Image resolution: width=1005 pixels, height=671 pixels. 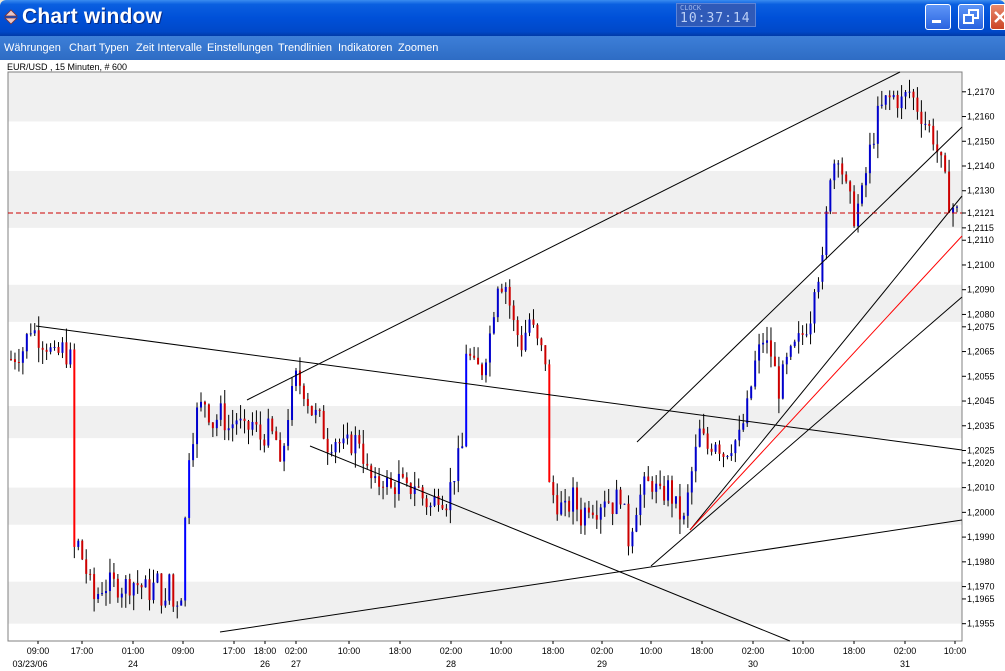 What do you see at coordinates (11, 17) in the screenshot?
I see `app-icon` at bounding box center [11, 17].